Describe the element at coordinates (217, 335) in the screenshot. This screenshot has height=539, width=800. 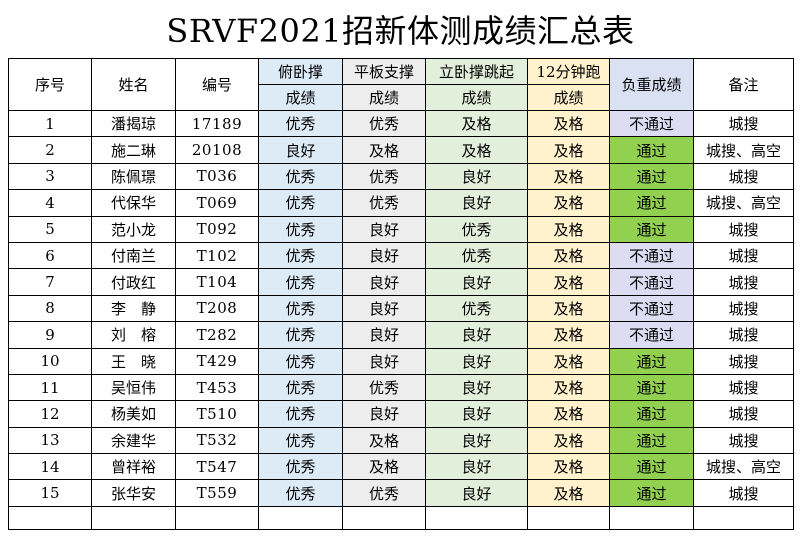
I see `cell-id: T282` at that location.